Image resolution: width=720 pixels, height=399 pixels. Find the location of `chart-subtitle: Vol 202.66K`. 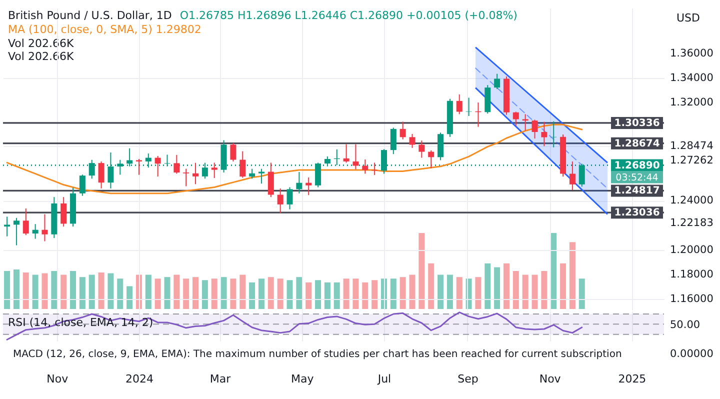

chart-subtitle: Vol 202.66K is located at coordinates (41, 56).